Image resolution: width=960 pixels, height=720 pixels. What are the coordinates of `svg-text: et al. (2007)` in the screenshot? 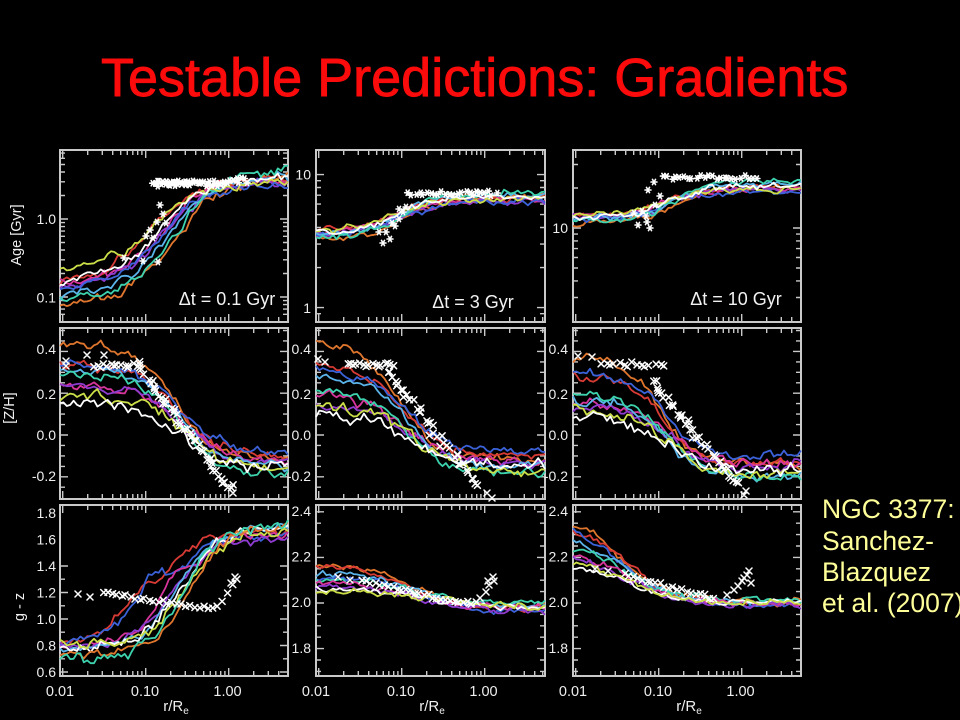 It's located at (891, 603).